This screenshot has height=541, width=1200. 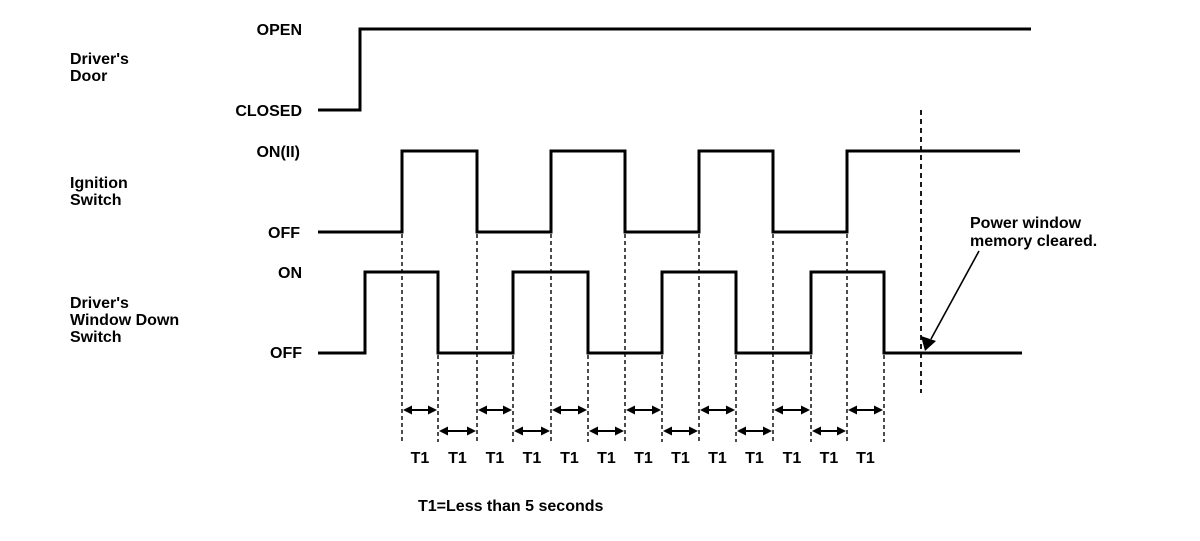 What do you see at coordinates (511, 506) in the screenshot?
I see `t1-definition-note: T1=Less than 5 seconds` at bounding box center [511, 506].